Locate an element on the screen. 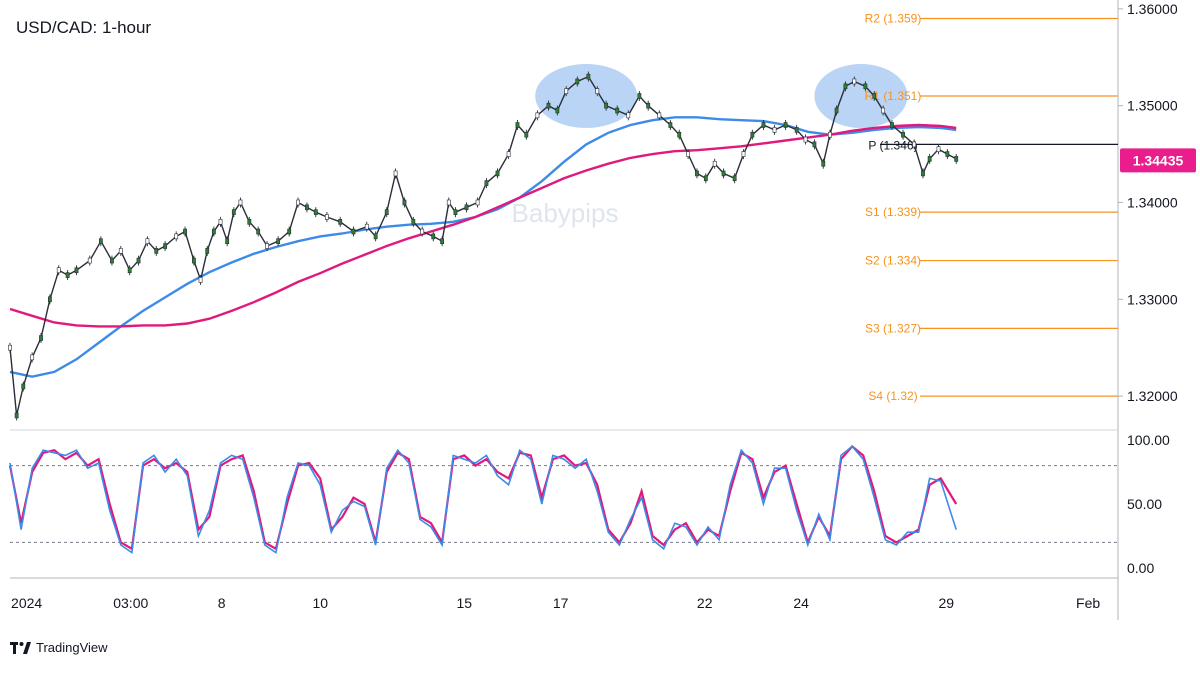  time-tick-label-2: 03:00 is located at coordinates (130, 603).